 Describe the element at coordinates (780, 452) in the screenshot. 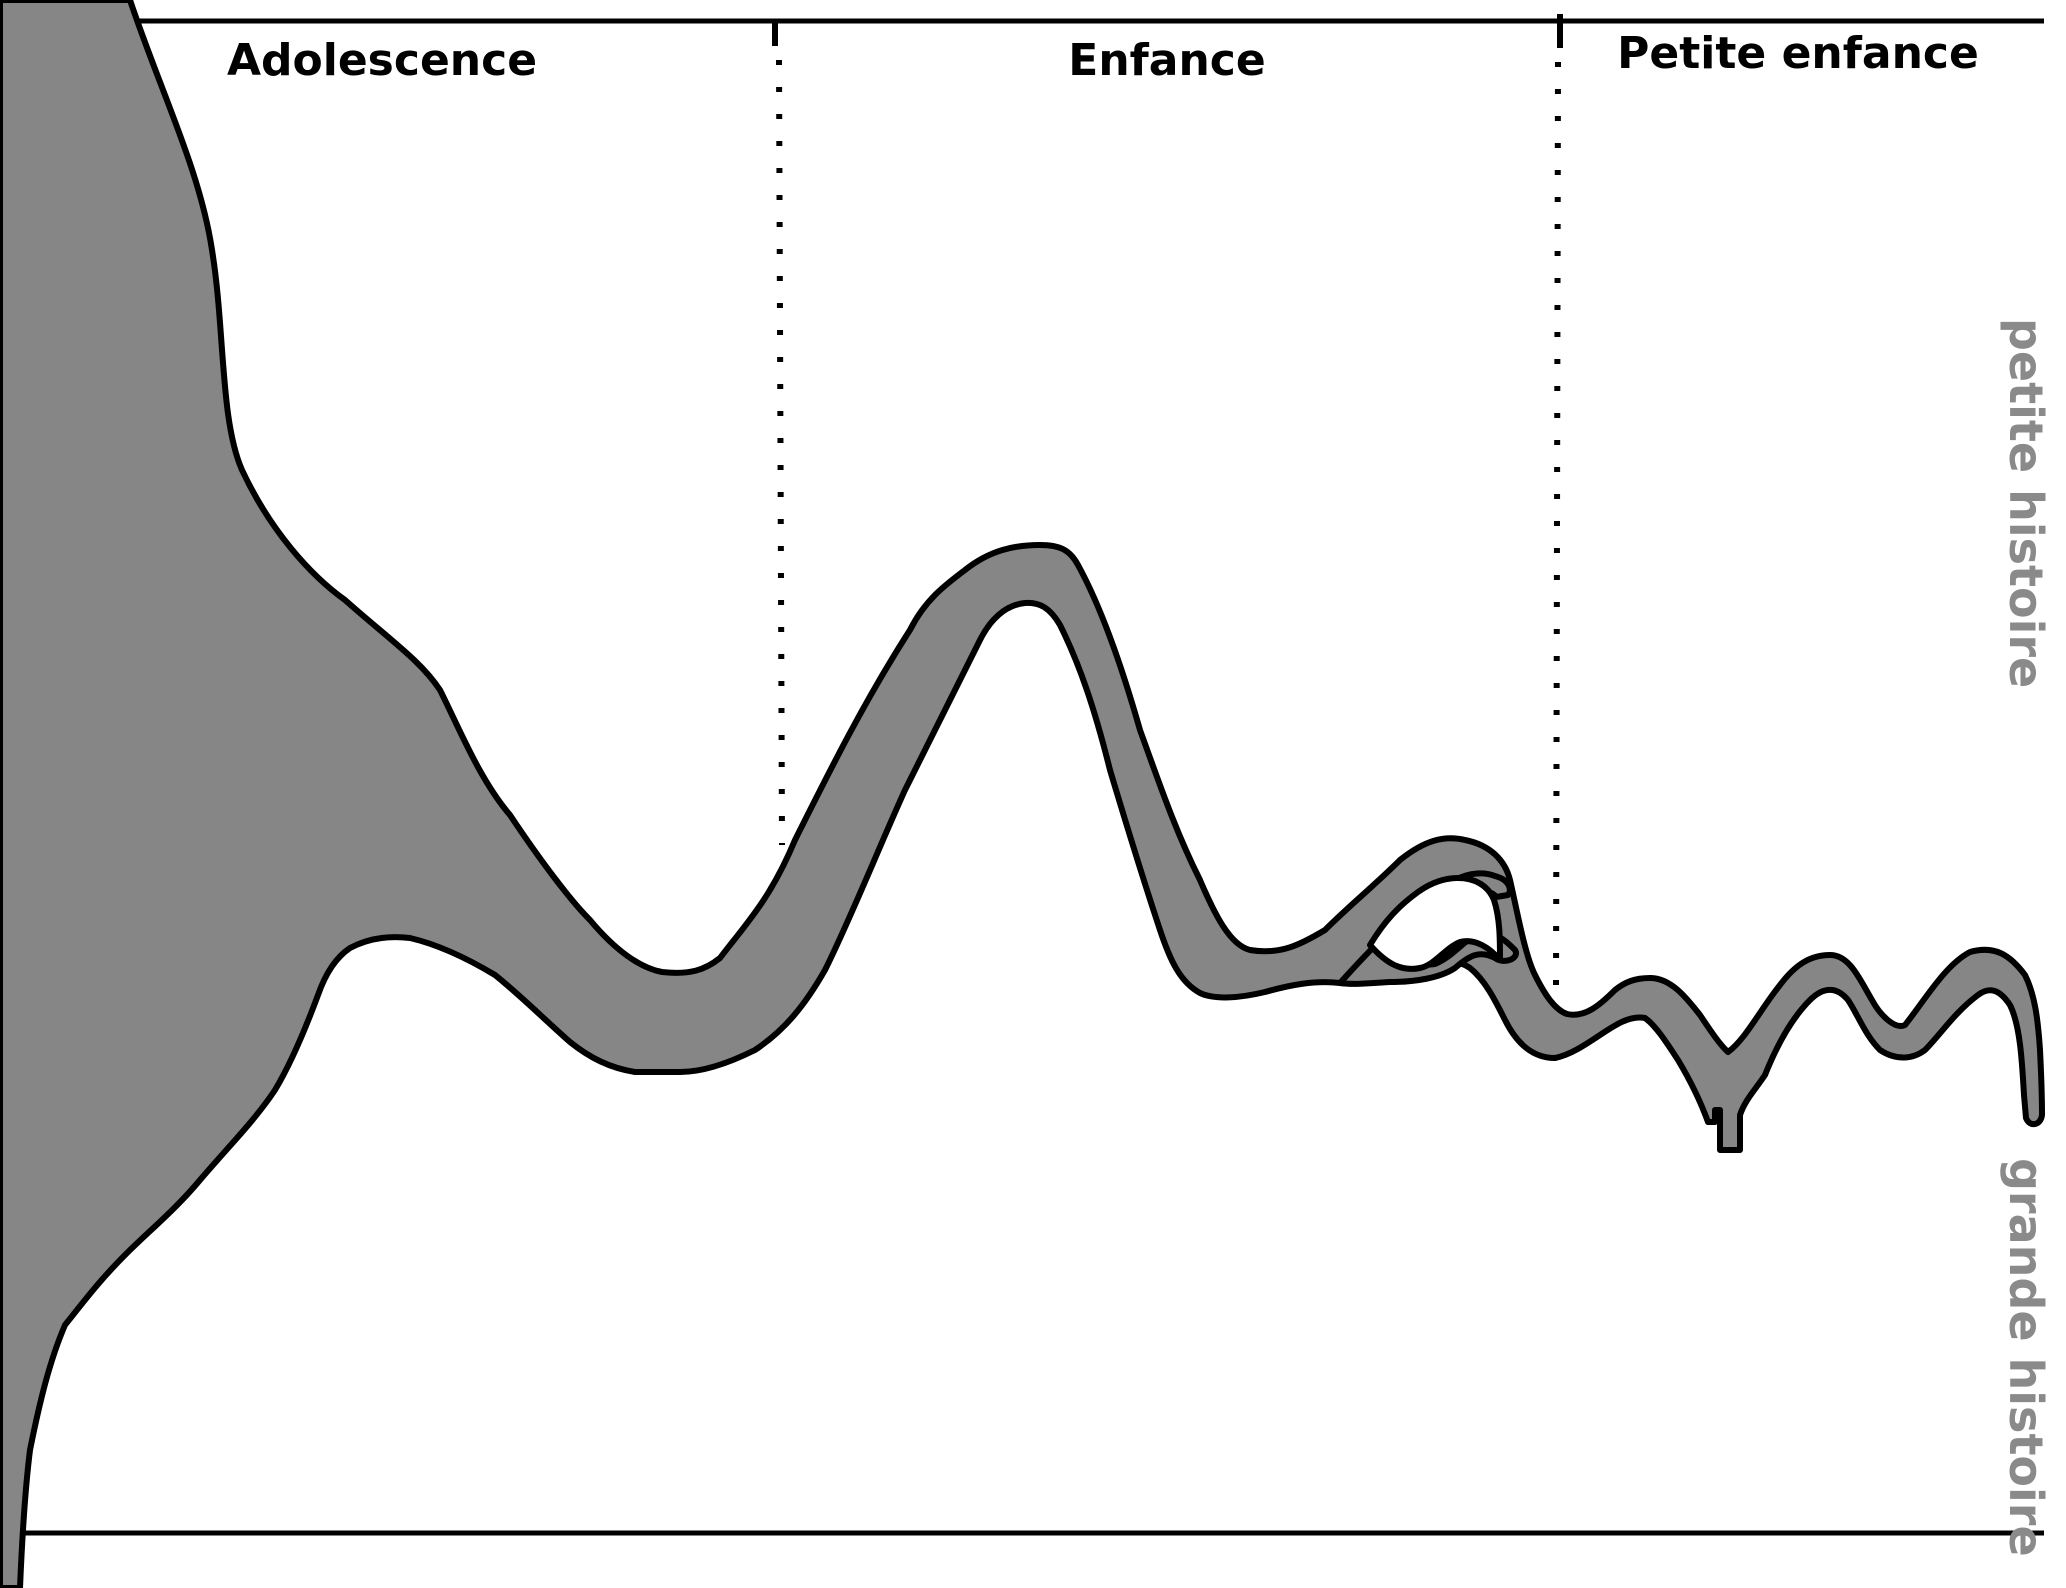

I see `divider-adolescence-enfance` at that location.